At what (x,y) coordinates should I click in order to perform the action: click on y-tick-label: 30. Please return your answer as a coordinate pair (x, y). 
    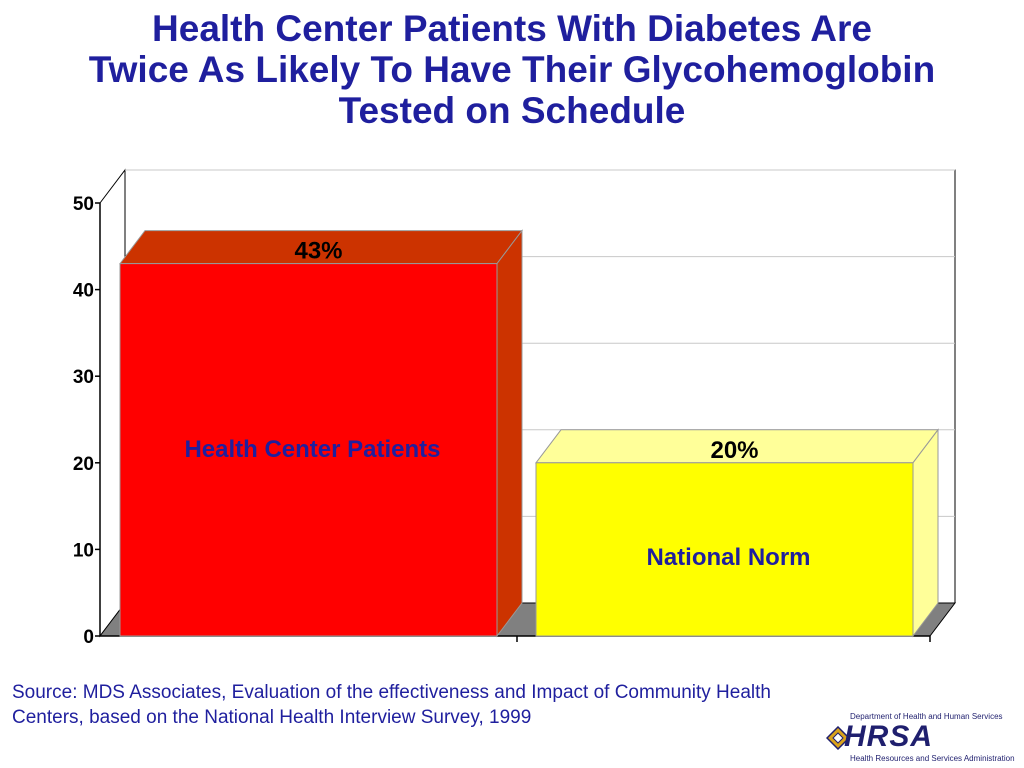
    Looking at the image, I should click on (83, 377).